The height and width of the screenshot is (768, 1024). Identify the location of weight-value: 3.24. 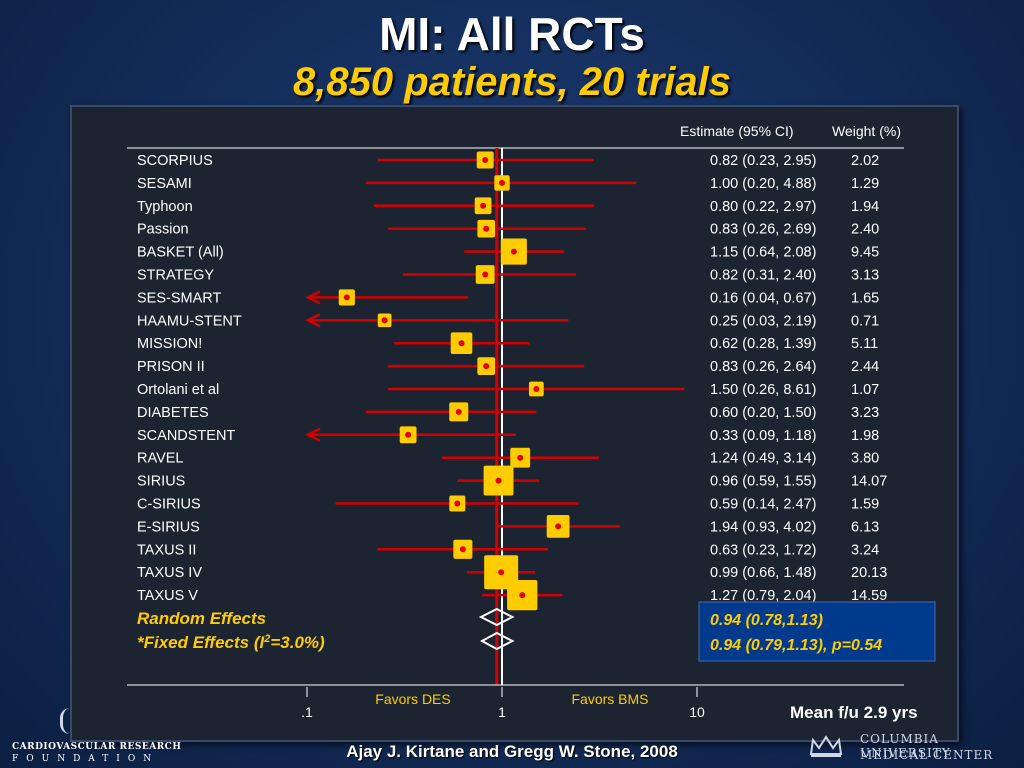
(865, 550).